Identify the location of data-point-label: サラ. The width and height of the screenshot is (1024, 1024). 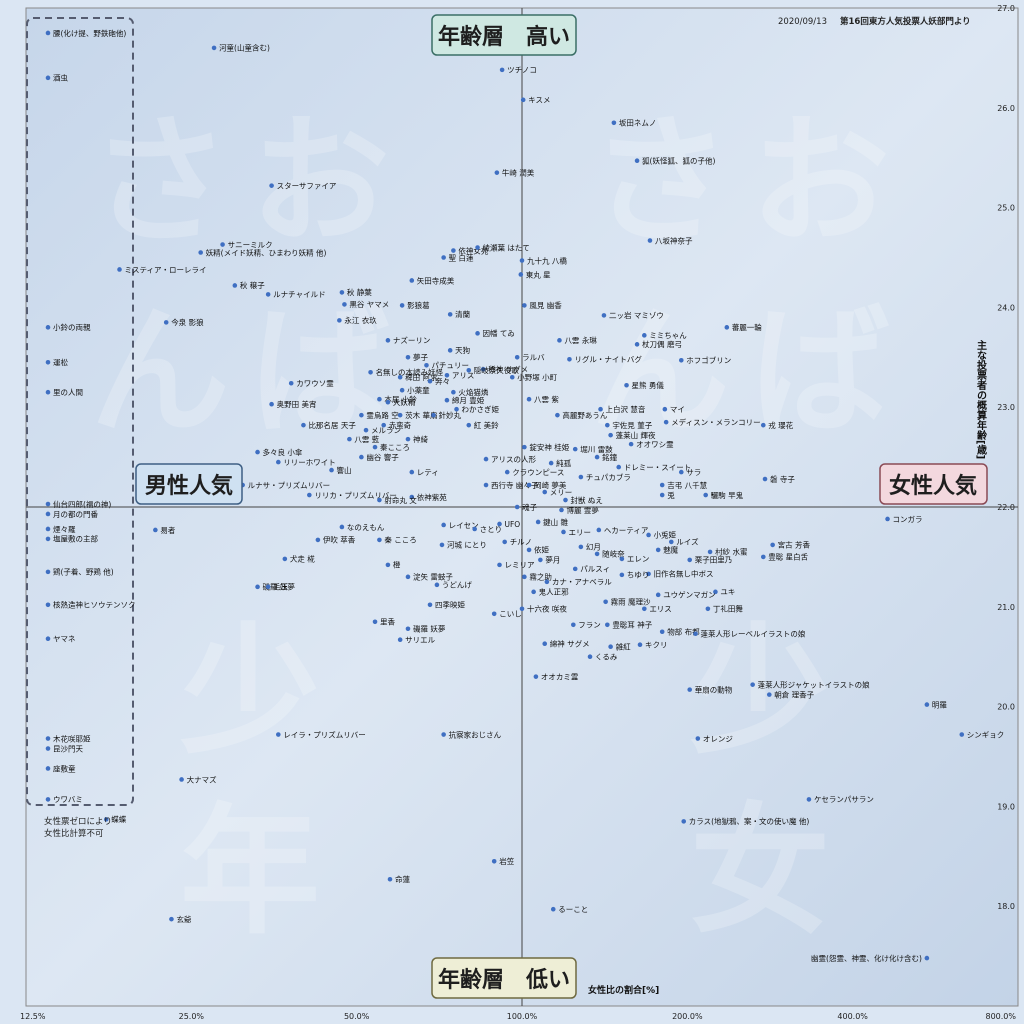
(693, 472).